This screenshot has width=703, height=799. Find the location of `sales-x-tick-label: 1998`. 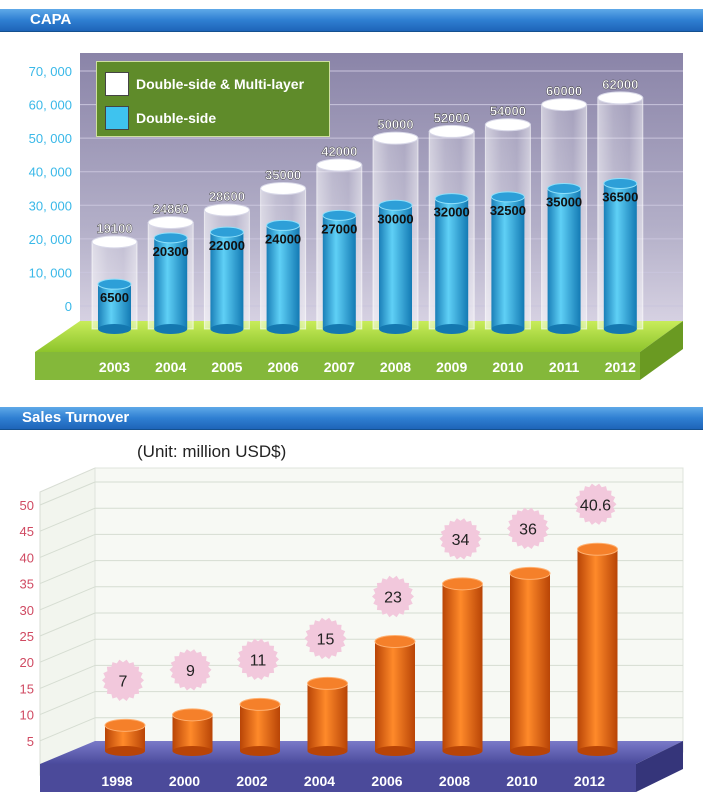

sales-x-tick-label: 1998 is located at coordinates (116, 781).